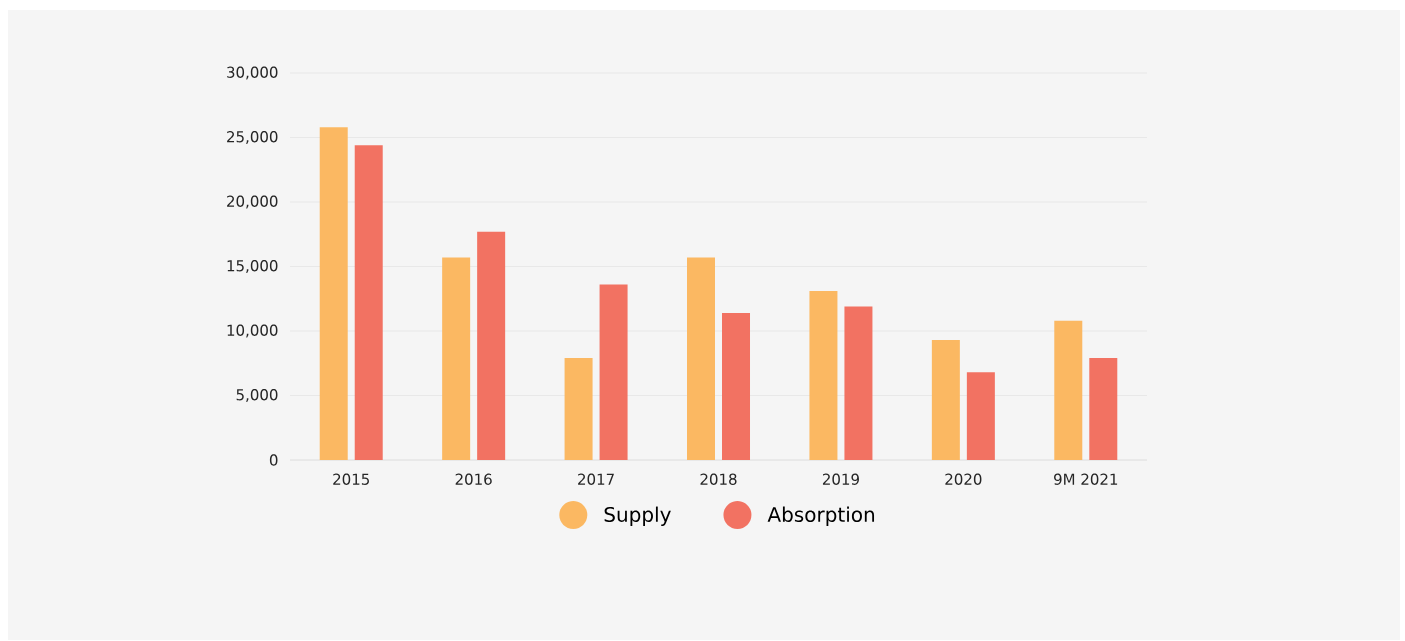  What do you see at coordinates (637, 516) in the screenshot?
I see `legend-label: Supply` at bounding box center [637, 516].